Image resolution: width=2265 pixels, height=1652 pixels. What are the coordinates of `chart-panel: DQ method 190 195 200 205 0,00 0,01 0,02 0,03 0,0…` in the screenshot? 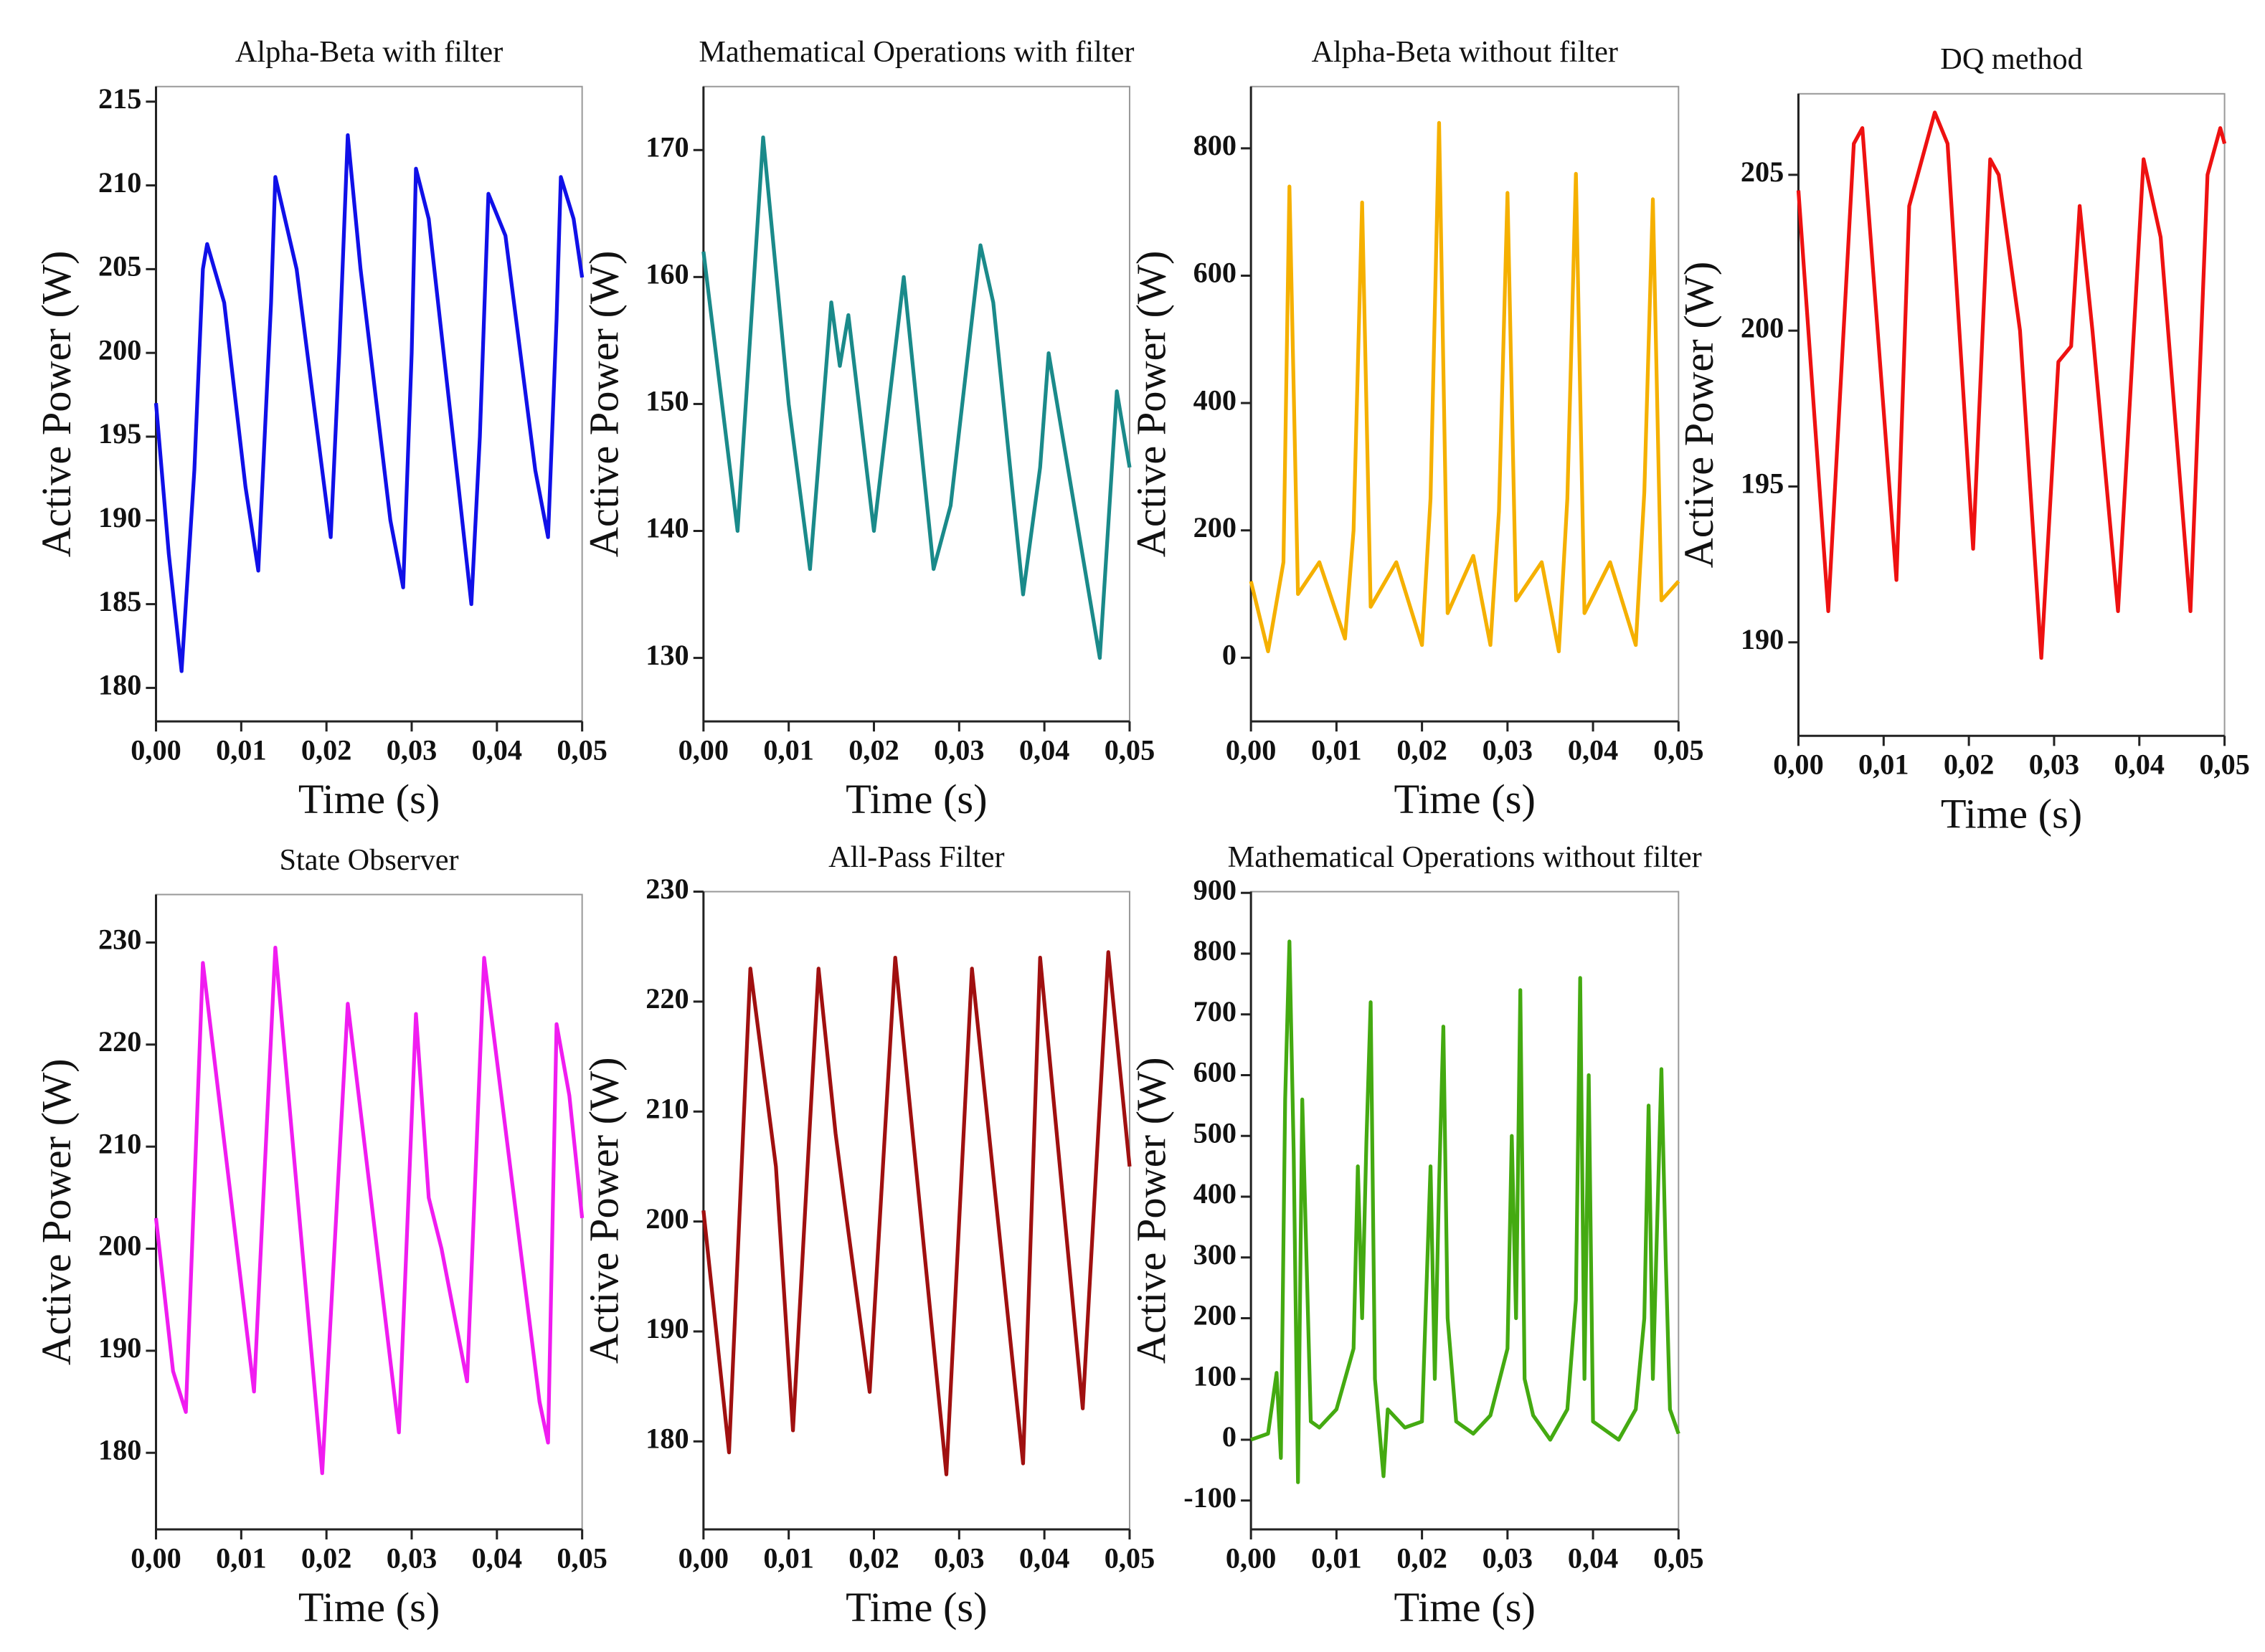 It's located at (1963, 439).